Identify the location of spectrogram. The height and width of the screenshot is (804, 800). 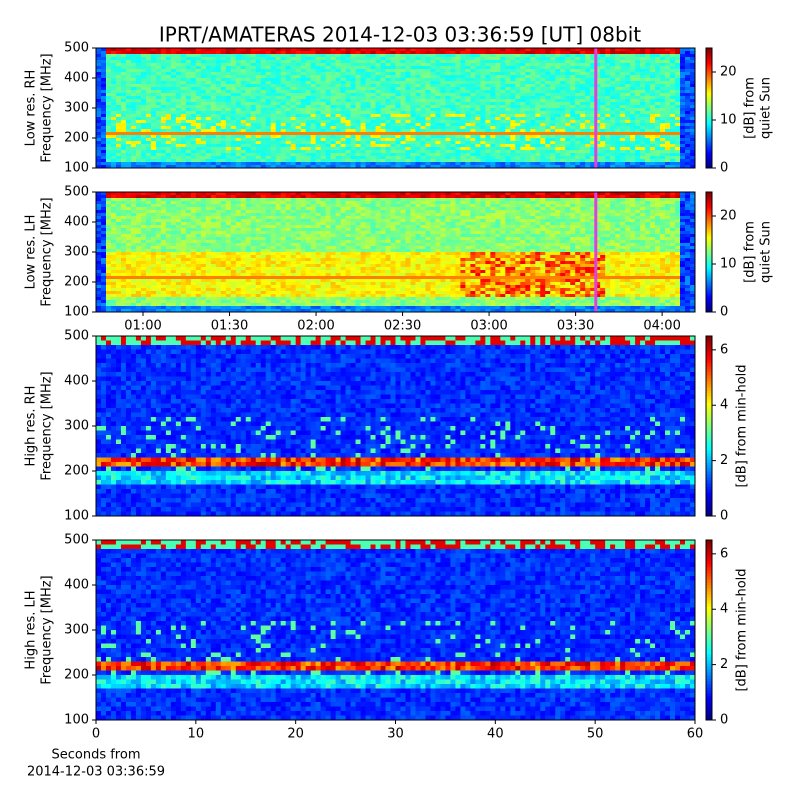
(395, 108).